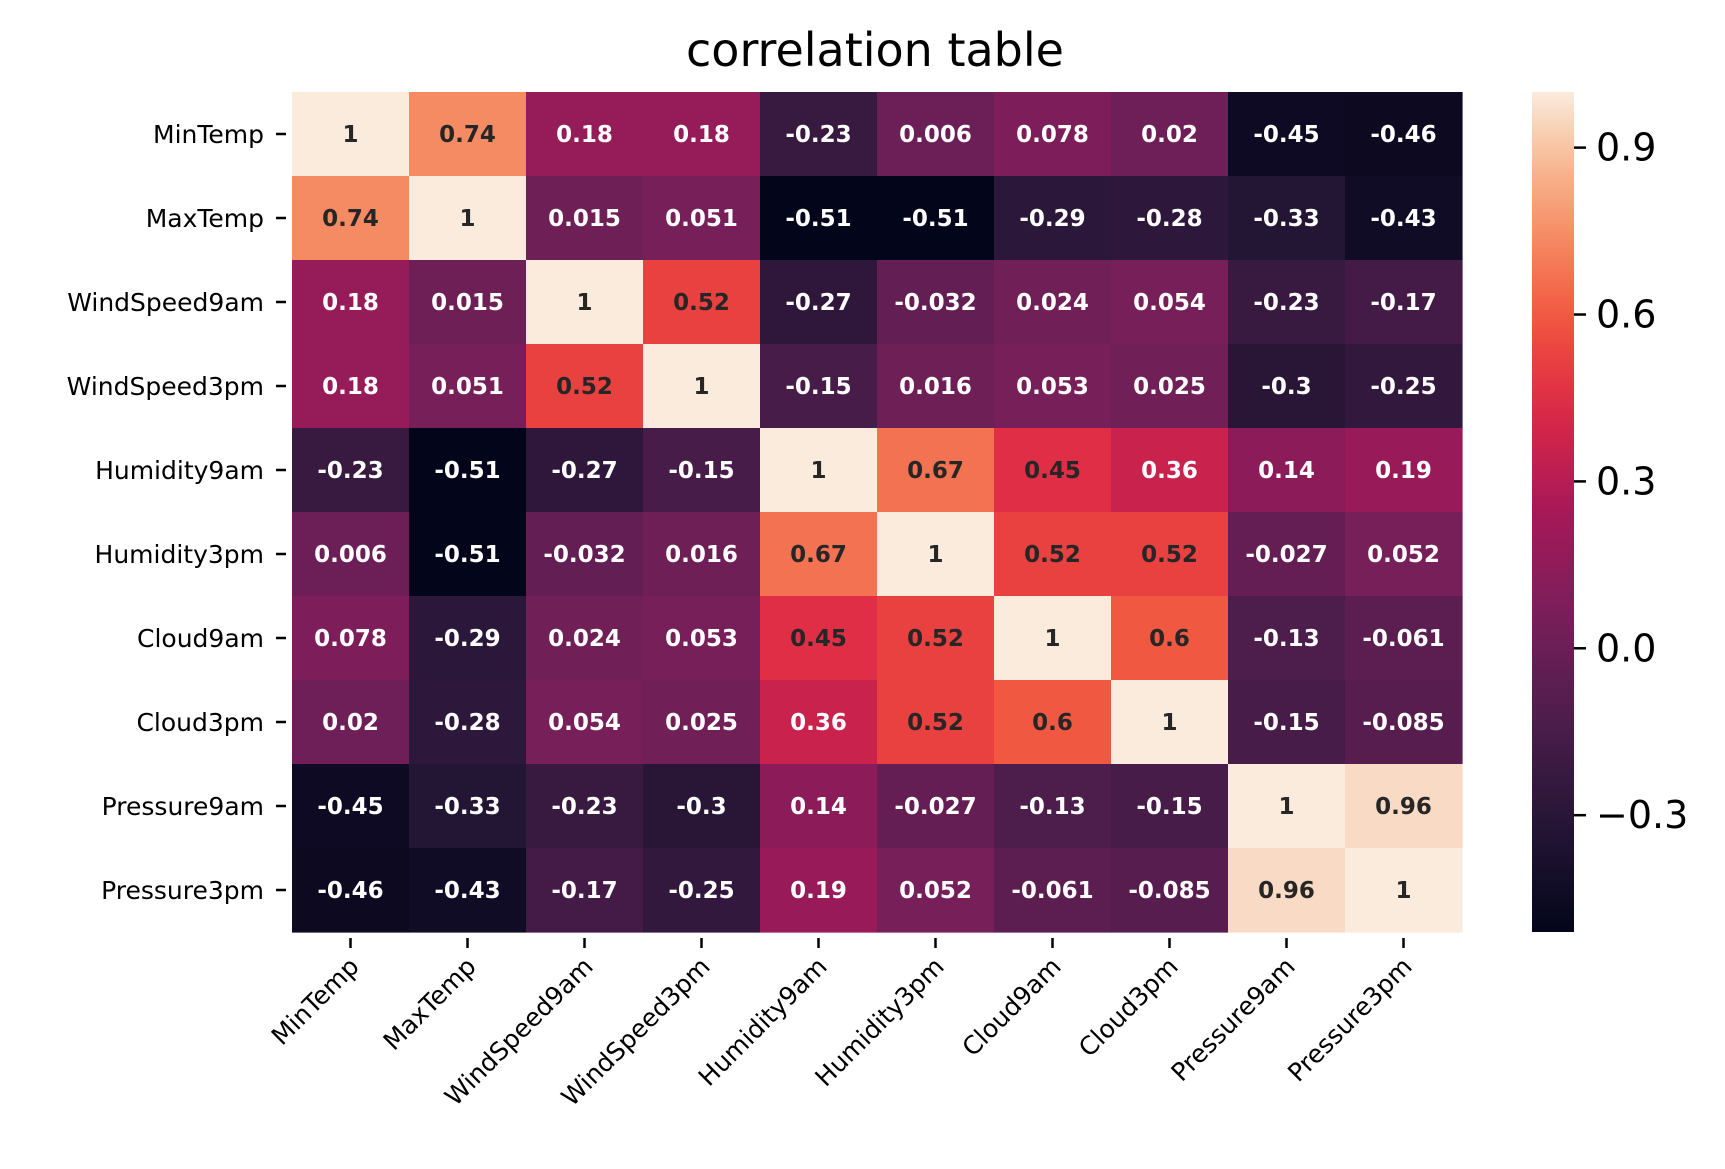 The width and height of the screenshot is (1725, 1169). Describe the element at coordinates (1232, 1019) in the screenshot. I see `column-label: Pressure9am` at that location.